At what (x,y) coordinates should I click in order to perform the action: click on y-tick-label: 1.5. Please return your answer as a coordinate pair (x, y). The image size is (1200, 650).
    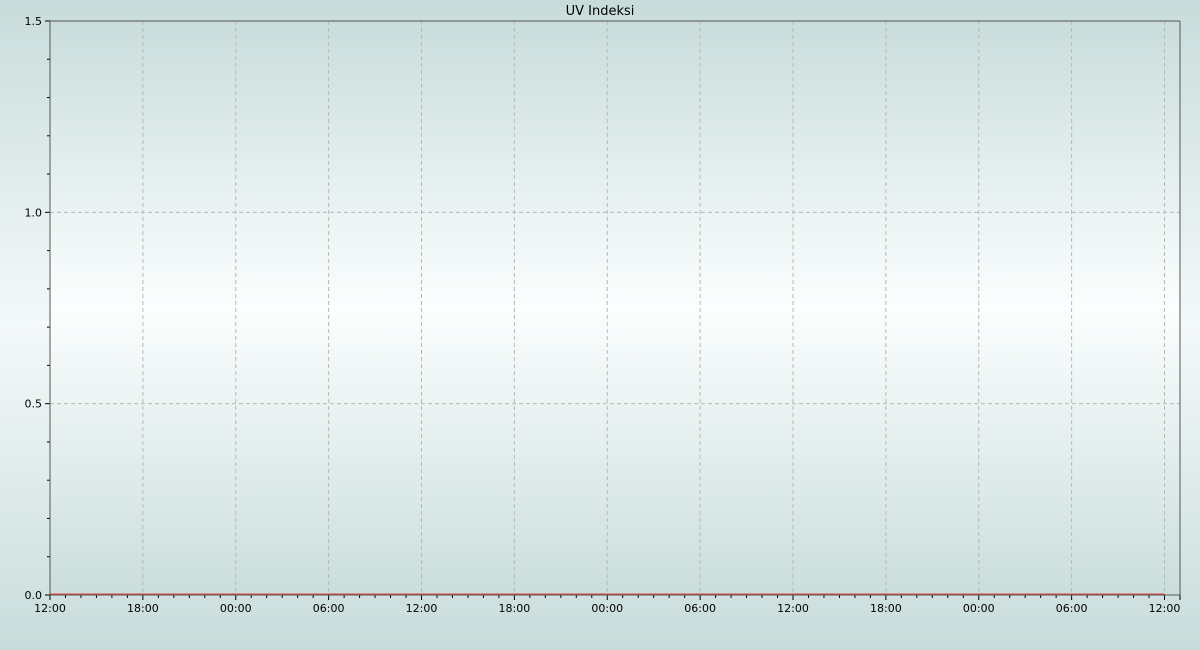
    Looking at the image, I should click on (34, 21).